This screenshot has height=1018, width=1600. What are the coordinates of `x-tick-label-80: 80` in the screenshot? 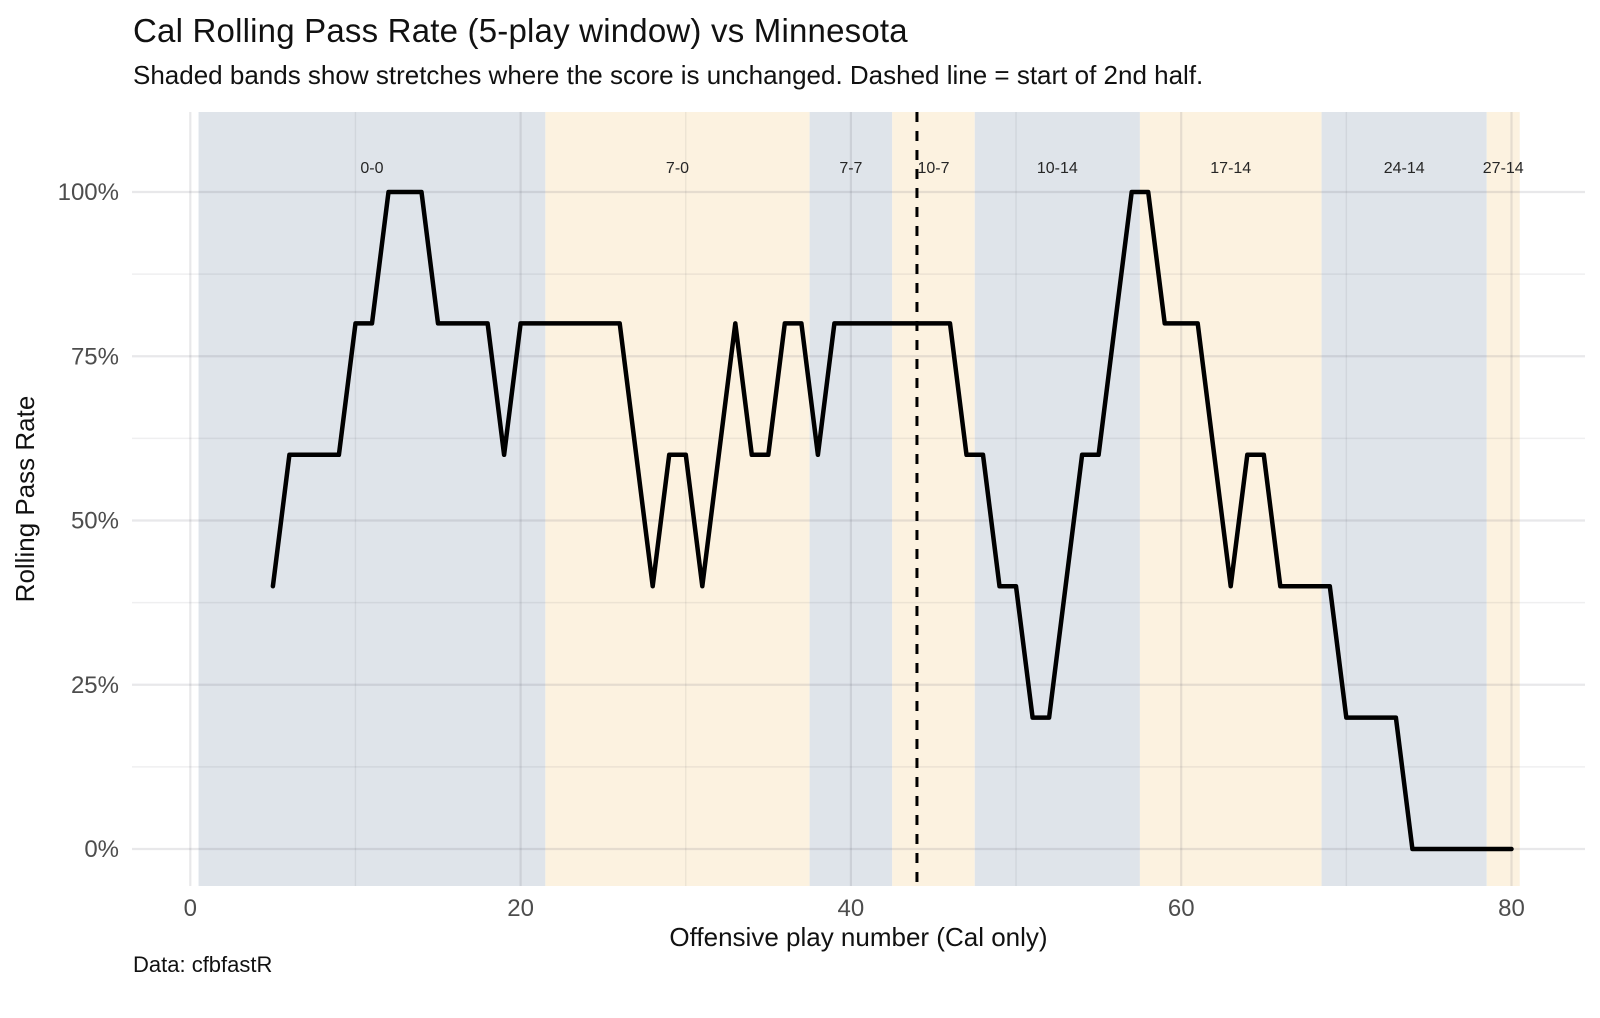 It's located at (1511, 908).